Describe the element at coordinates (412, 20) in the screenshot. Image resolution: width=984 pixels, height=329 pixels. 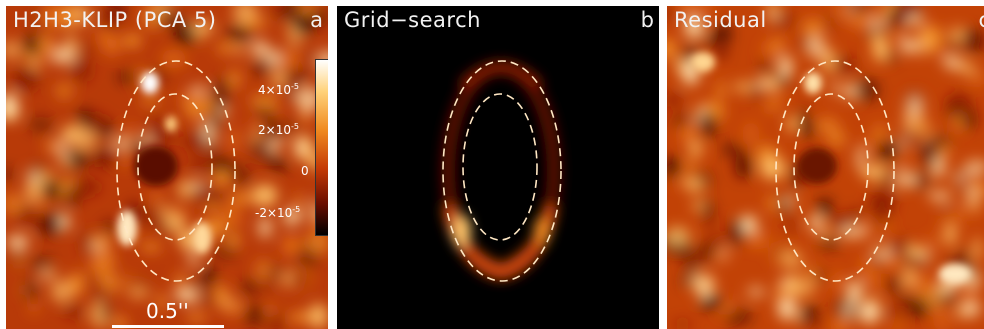
I see `panel-title: Grid−search` at that location.